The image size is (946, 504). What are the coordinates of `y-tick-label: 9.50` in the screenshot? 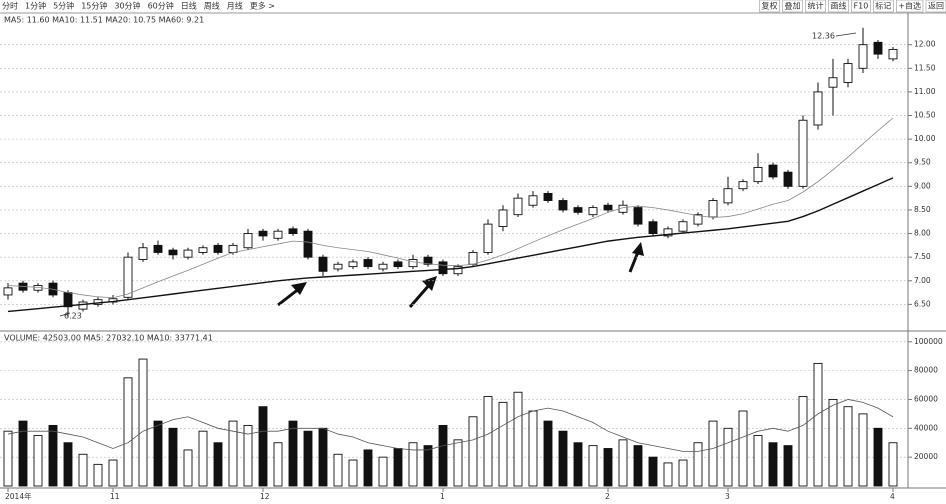 It's located at (922, 162).